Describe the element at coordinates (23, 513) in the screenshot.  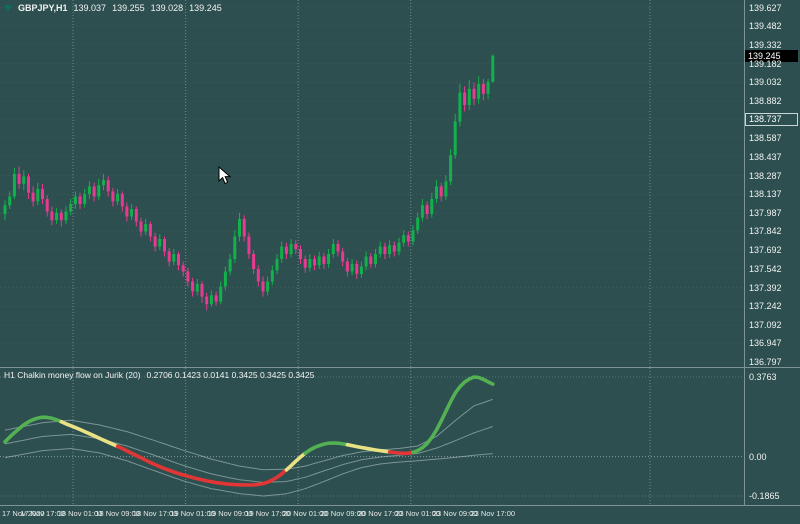
I see `time-axis-label: 17 Nov 2020` at that location.